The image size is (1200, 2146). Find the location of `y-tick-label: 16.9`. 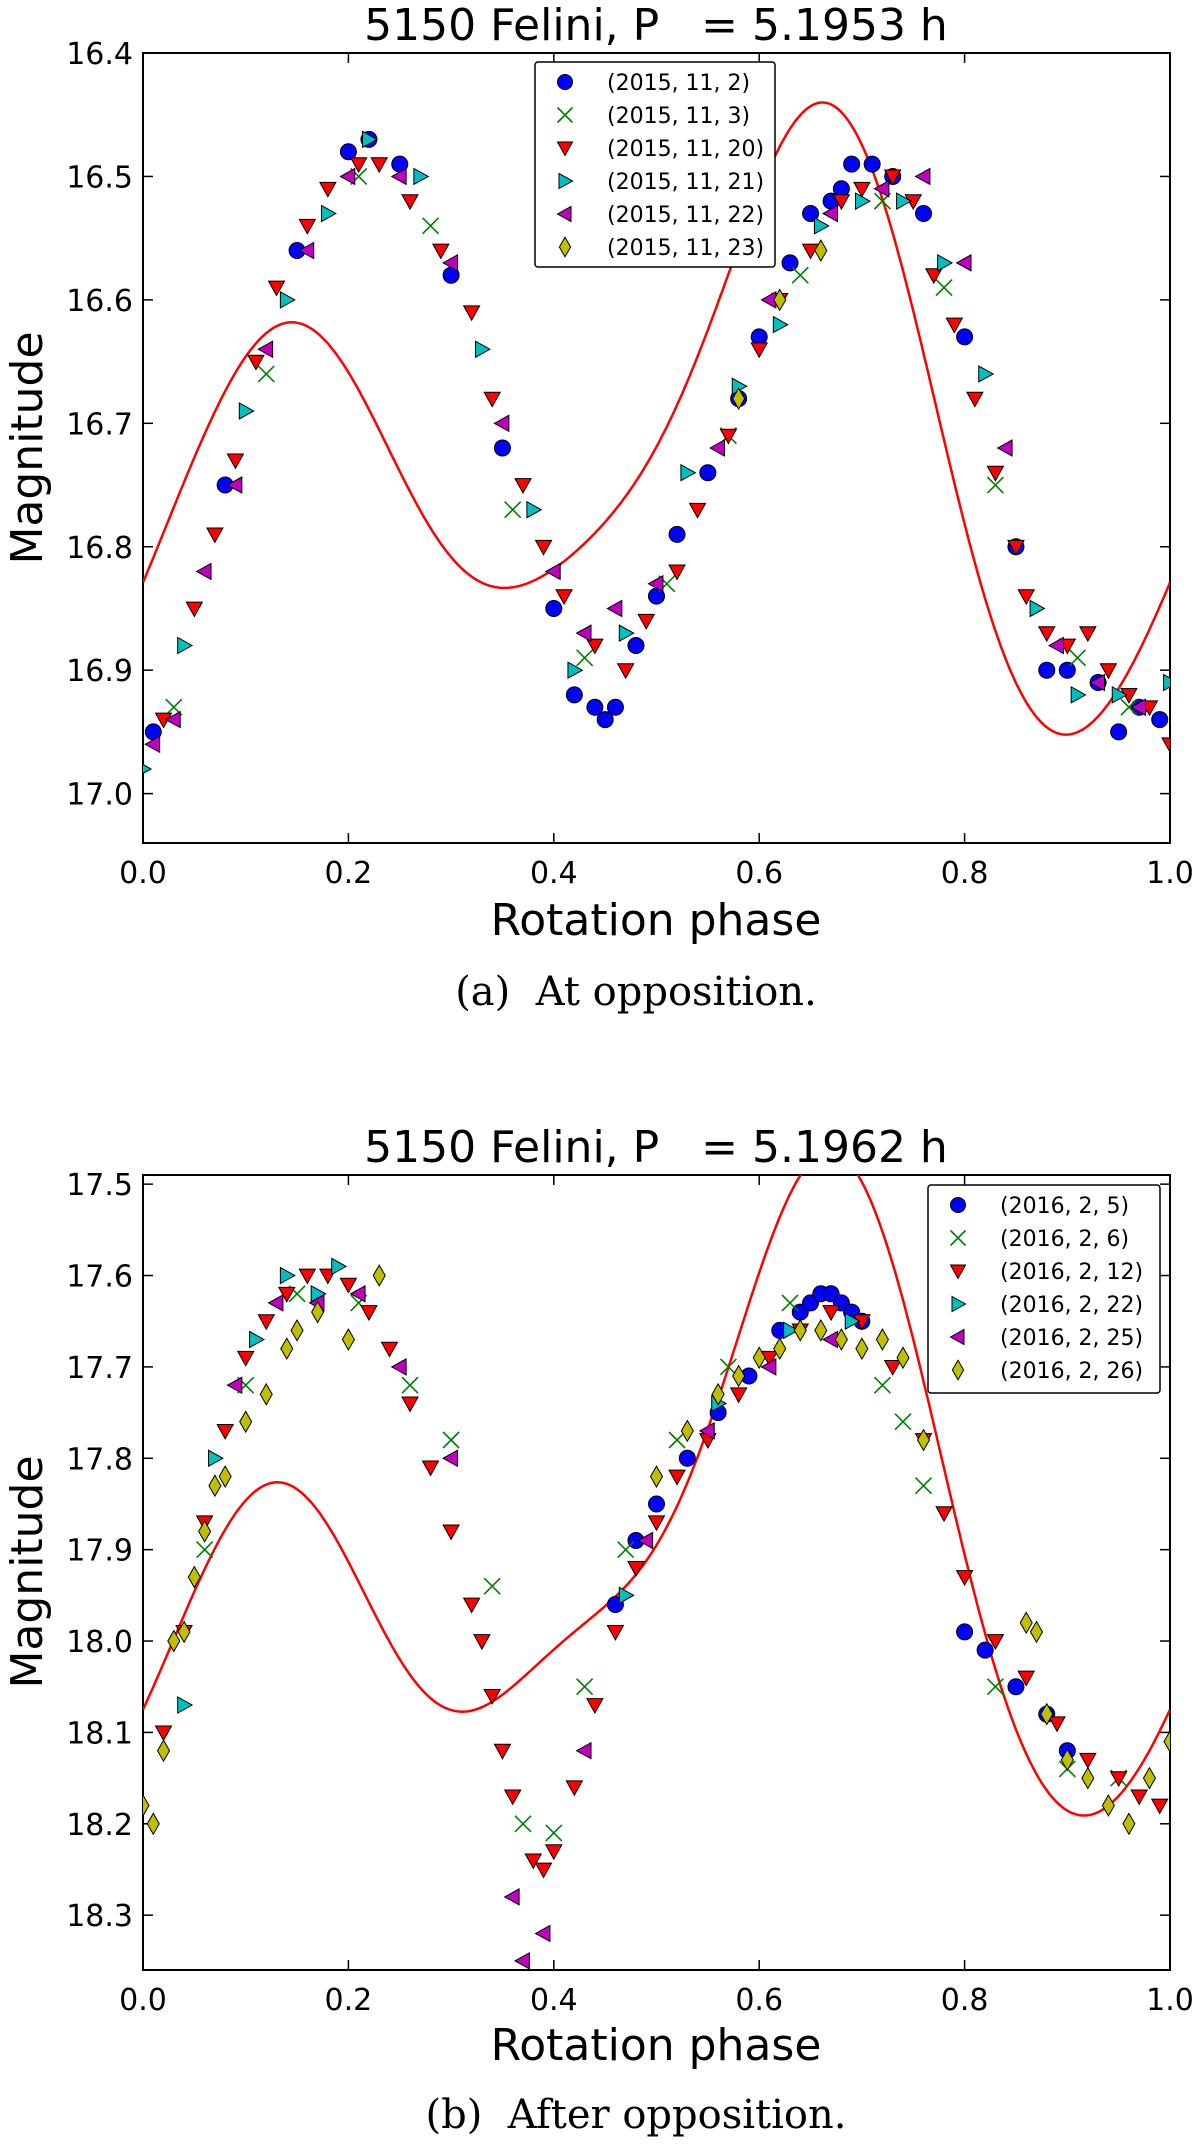

y-tick-label: 16.9 is located at coordinates (99, 671).